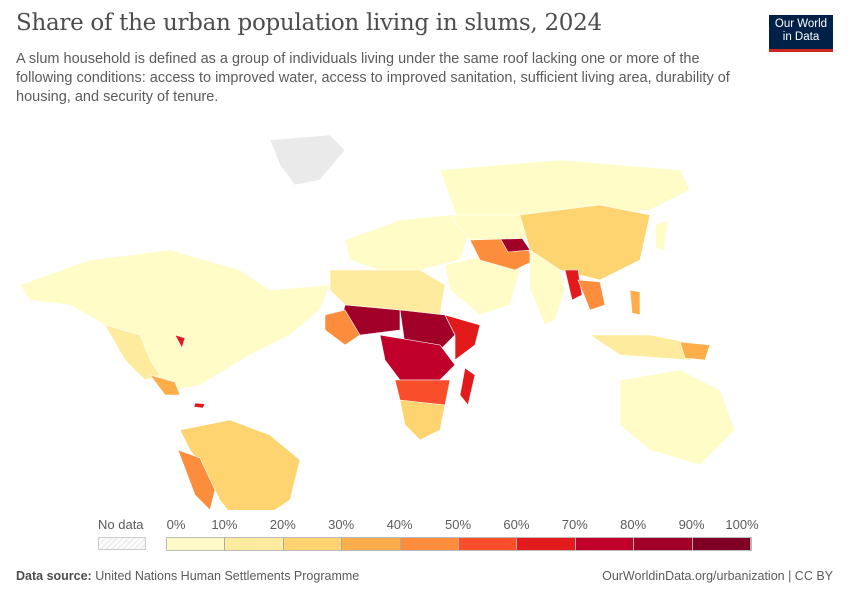 This screenshot has width=850, height=600. Describe the element at coordinates (467, 386) in the screenshot. I see `region-madagascar` at that location.